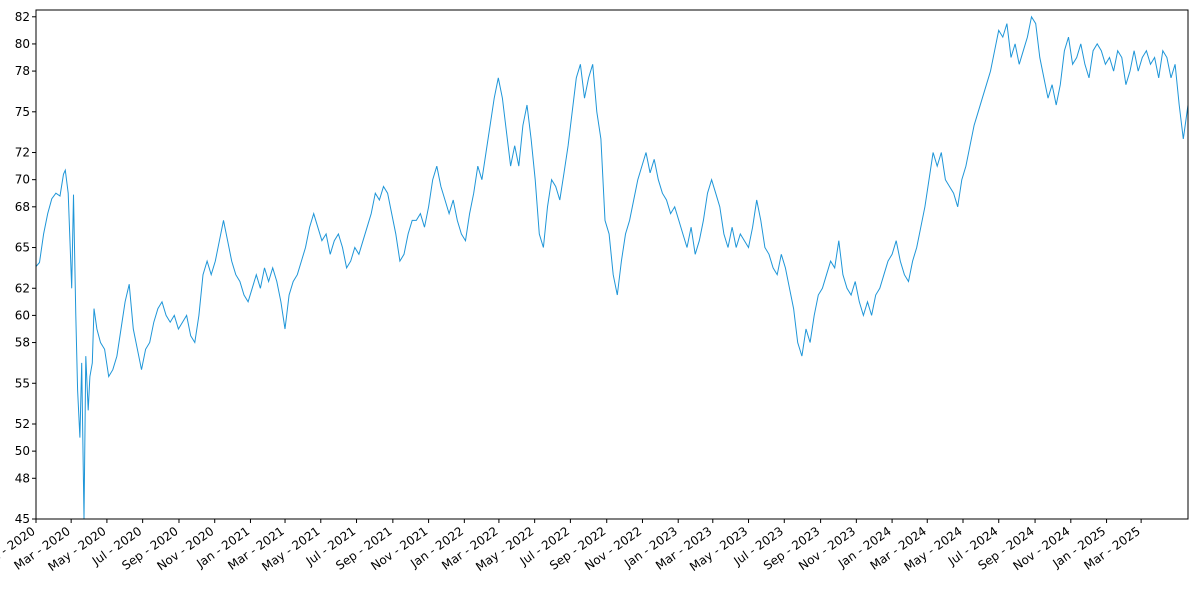 Image resolution: width=1200 pixels, height=600 pixels. What do you see at coordinates (22, 248) in the screenshot?
I see `y-tick-label: 65` at bounding box center [22, 248].